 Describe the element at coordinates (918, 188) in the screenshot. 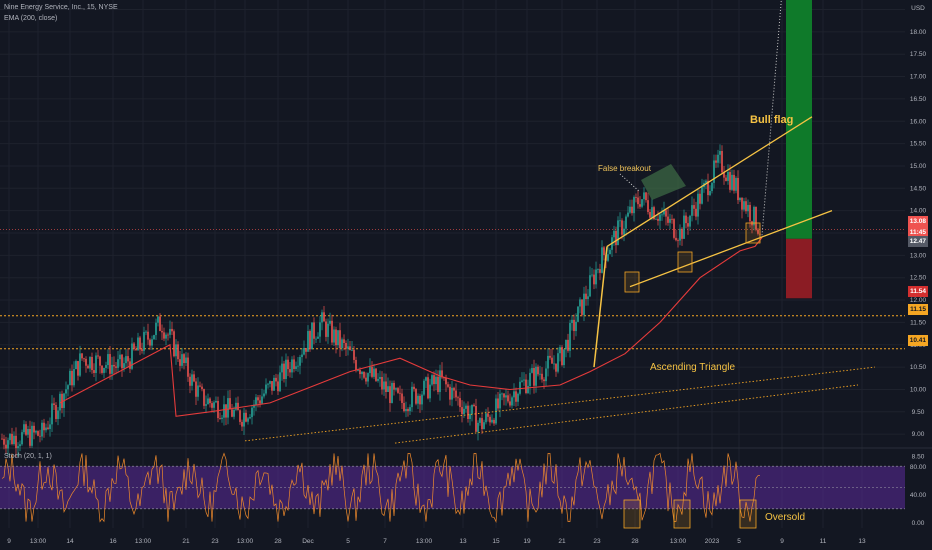

I see `price-tick: 14.50` at that location.